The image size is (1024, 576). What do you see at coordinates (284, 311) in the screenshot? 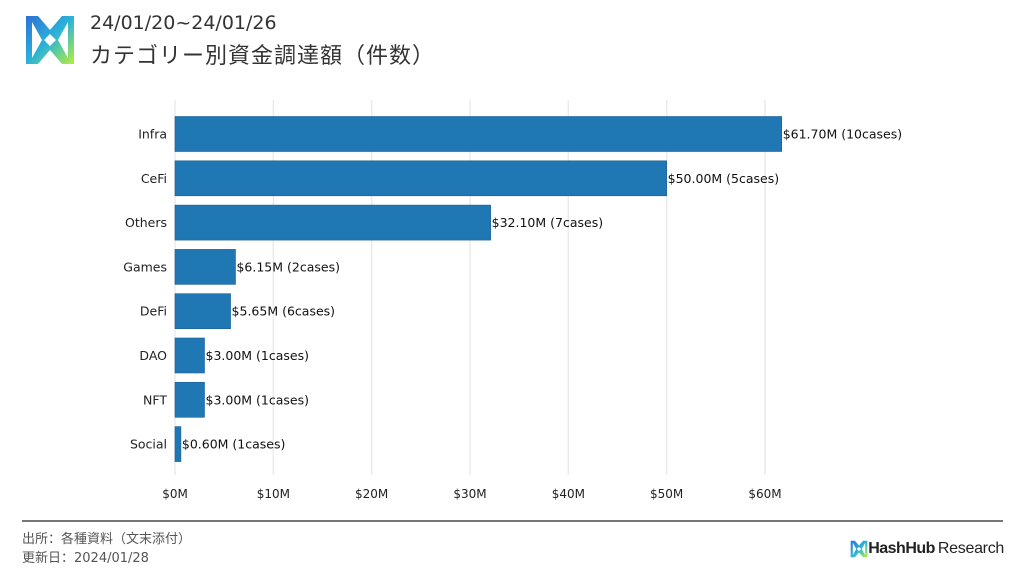
I see `data-label: $5.65M (6cases)` at bounding box center [284, 311].